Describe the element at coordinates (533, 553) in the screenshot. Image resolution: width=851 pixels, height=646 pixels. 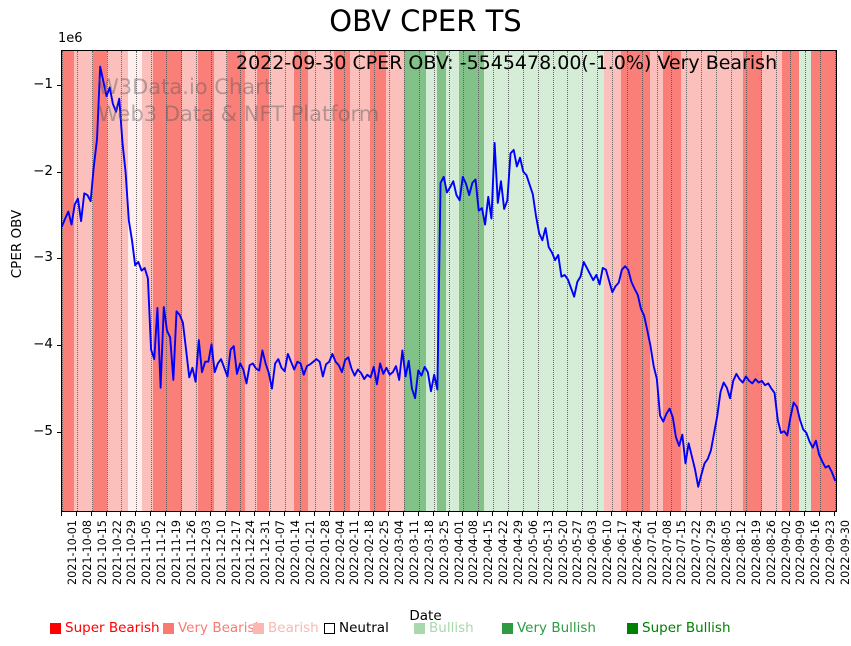
I see `x-tick-label: 2022-05-06` at that location.